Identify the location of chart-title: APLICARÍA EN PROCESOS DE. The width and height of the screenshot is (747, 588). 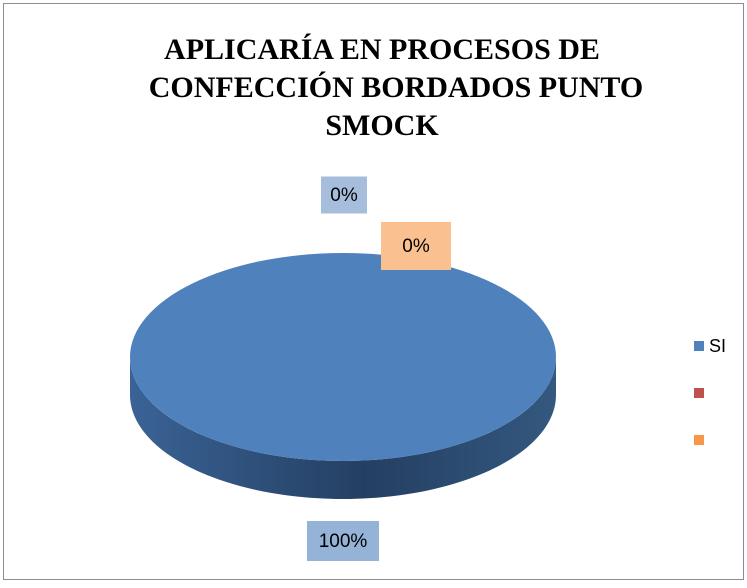
(382, 49).